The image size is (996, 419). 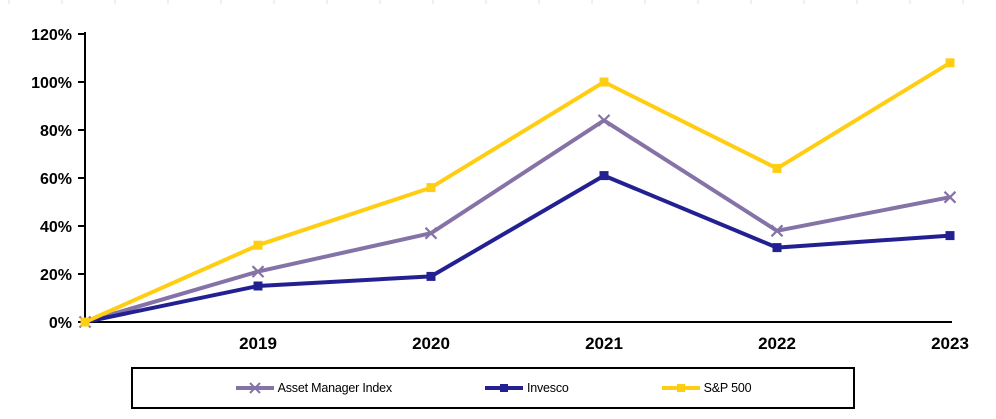 What do you see at coordinates (51, 35) in the screenshot?
I see `y-axis-tick-label: 120%` at bounding box center [51, 35].